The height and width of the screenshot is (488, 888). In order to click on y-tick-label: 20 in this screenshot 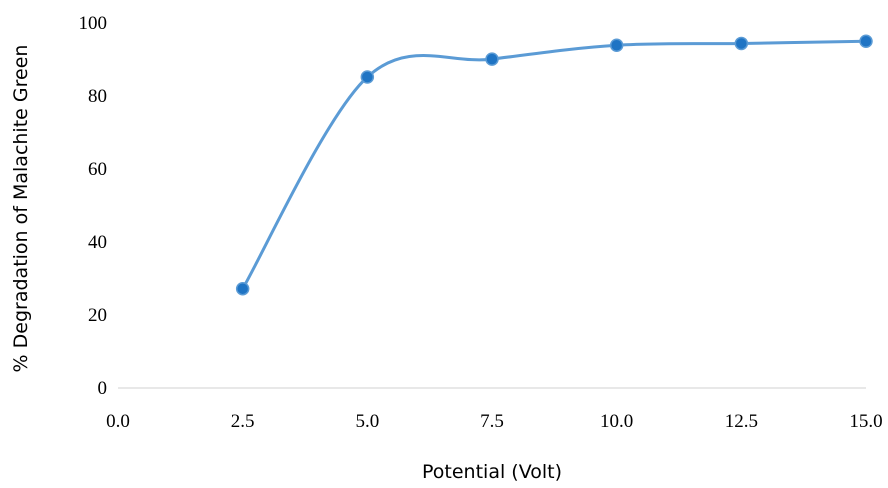, I will do `click(97, 315)`.